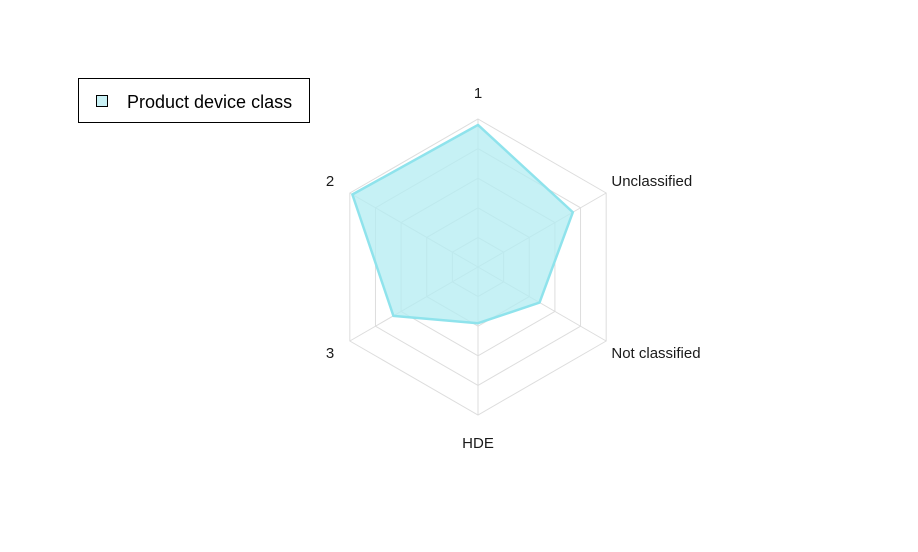 The width and height of the screenshot is (918, 552). I want to click on axis-label: HDE, so click(478, 443).